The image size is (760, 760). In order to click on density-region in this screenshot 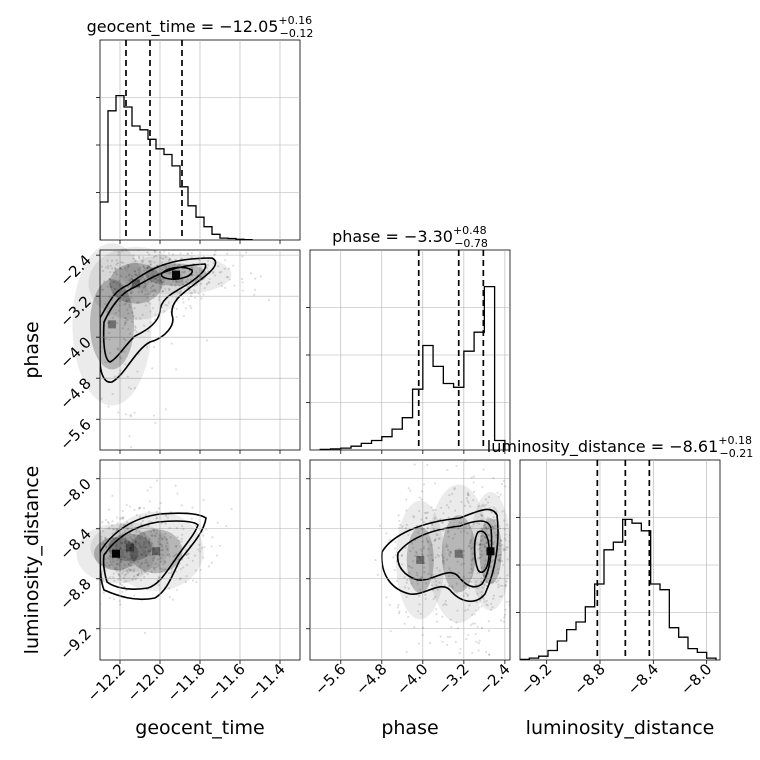, I will do `click(130, 547)`.